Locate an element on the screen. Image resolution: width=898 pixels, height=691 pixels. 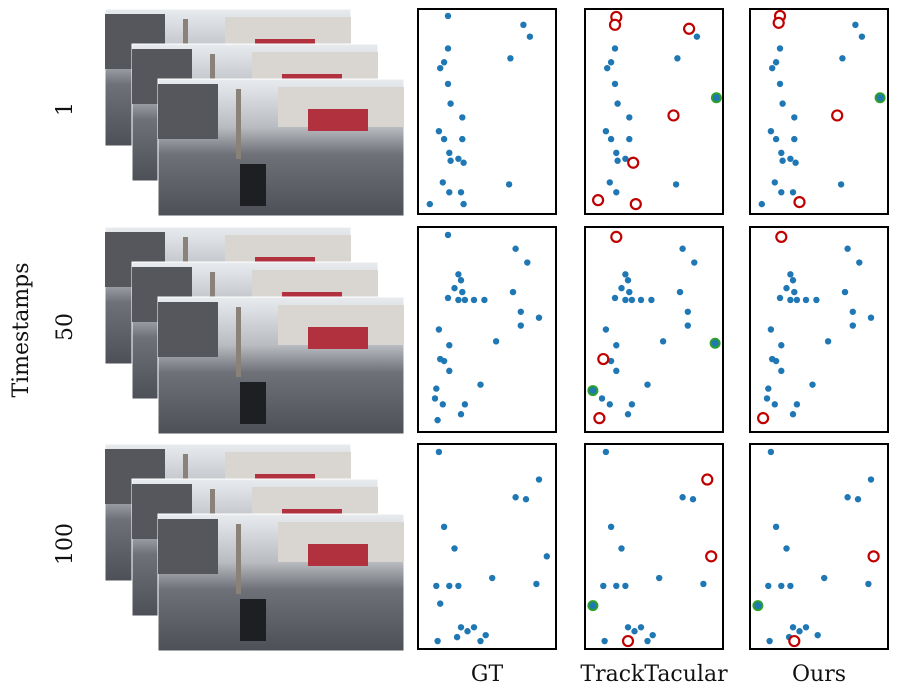
row-label: 1 is located at coordinates (65, 109).